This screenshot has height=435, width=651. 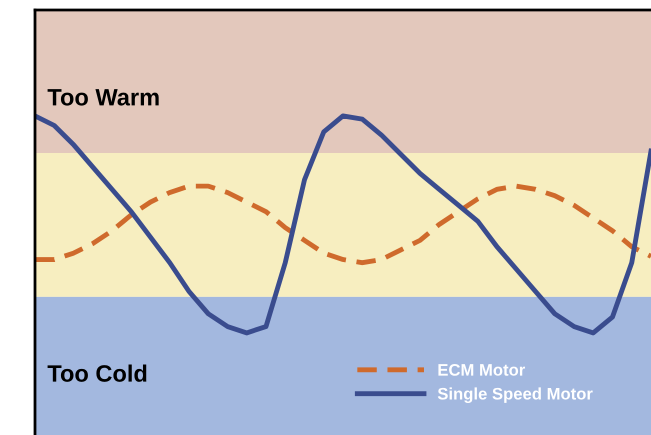 I want to click on legend-label: ECM Motor, so click(x=482, y=370).